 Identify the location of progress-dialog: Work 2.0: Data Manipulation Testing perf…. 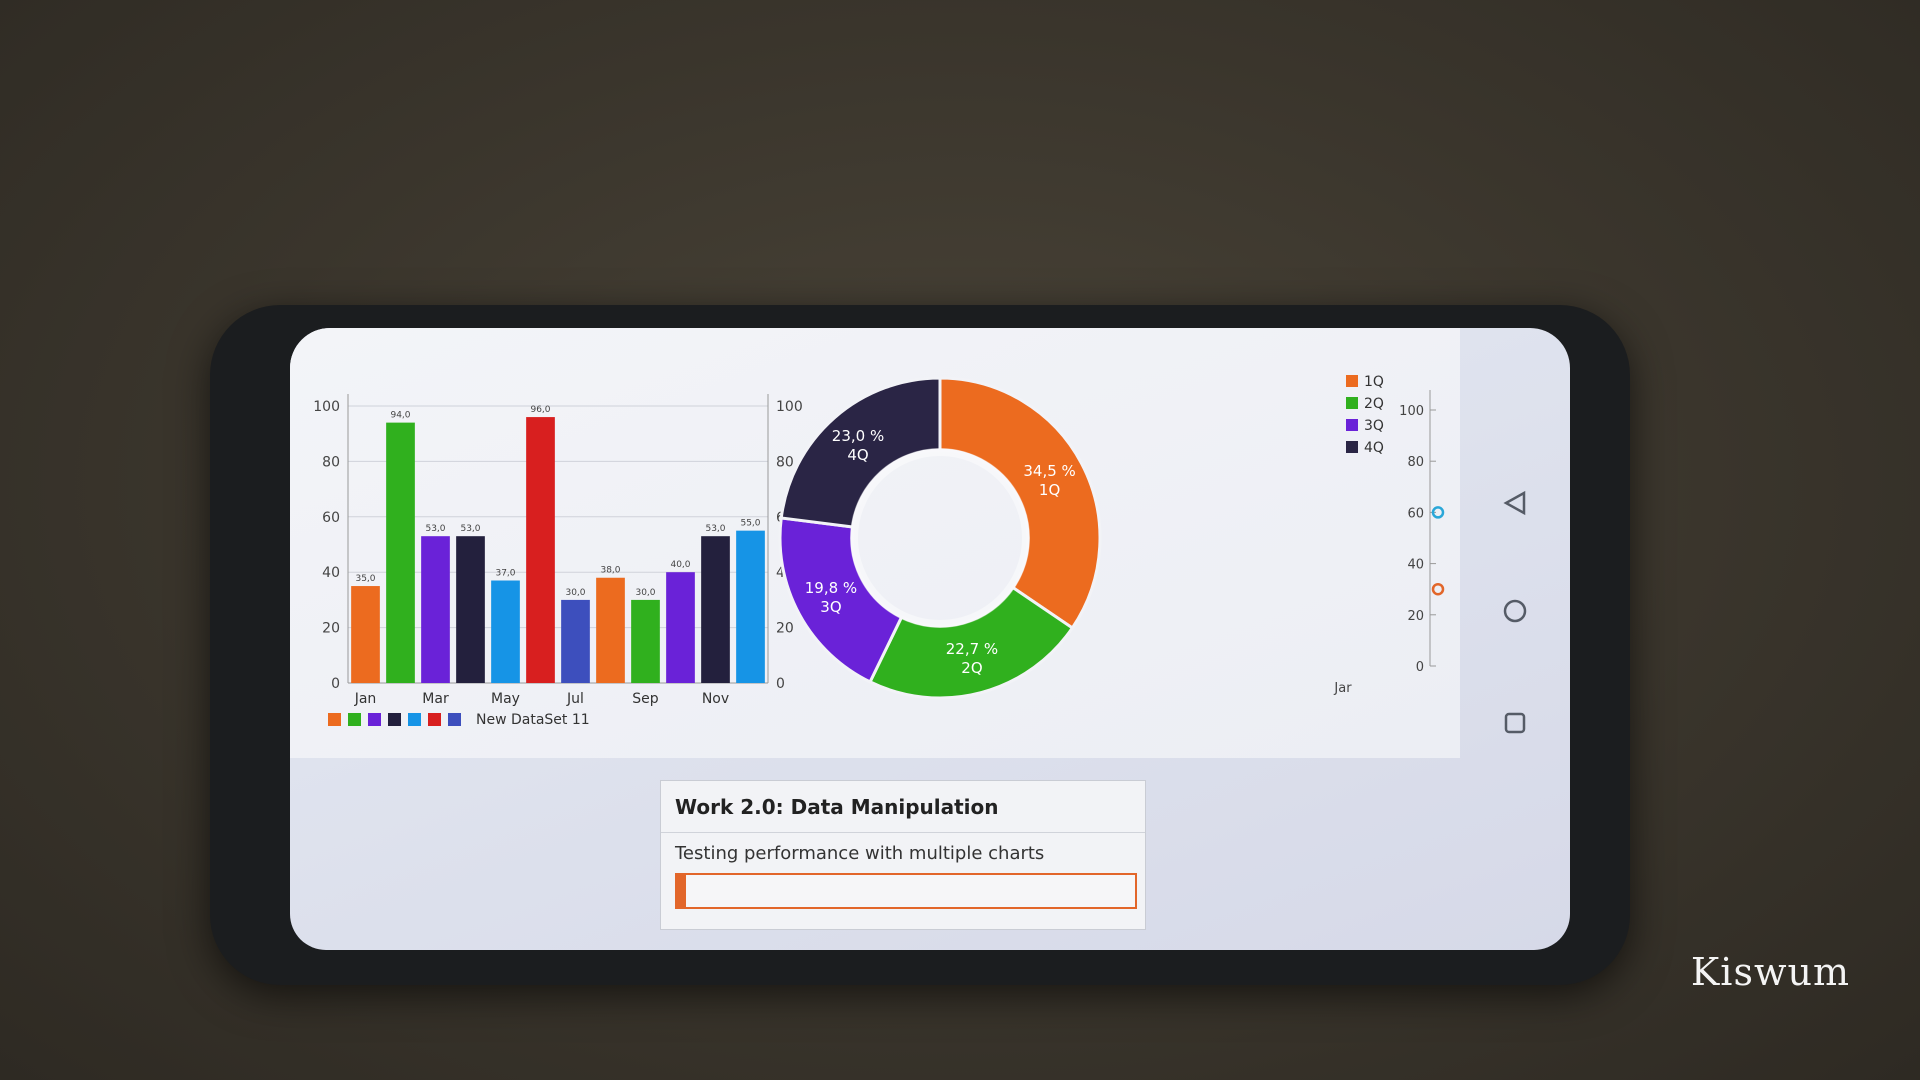
(903, 855).